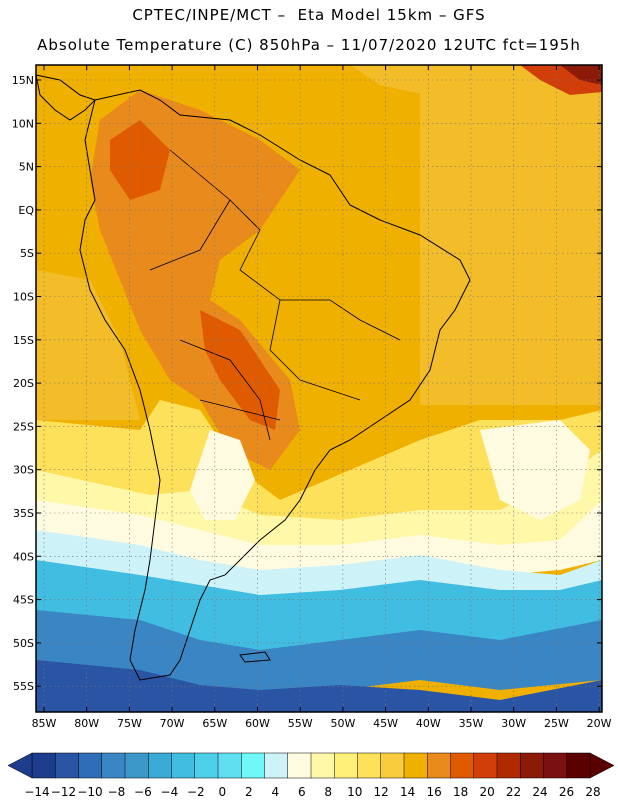  I want to click on legend-label: 2, so click(249, 792).